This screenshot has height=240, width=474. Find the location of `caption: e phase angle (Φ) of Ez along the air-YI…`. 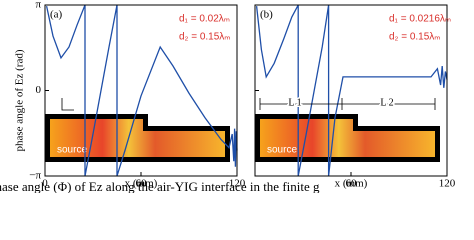

caption: e phase angle (Φ) of Ez along the air-YI… is located at coordinates (160, 186).